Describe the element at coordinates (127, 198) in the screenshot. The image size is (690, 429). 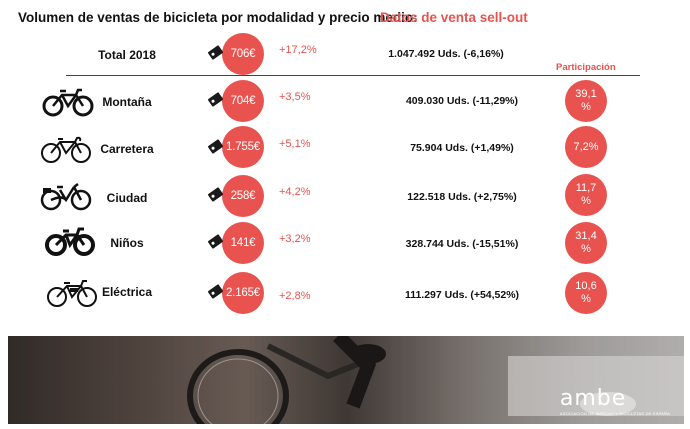
I see `category-label-ciudad: Ciudad` at that location.